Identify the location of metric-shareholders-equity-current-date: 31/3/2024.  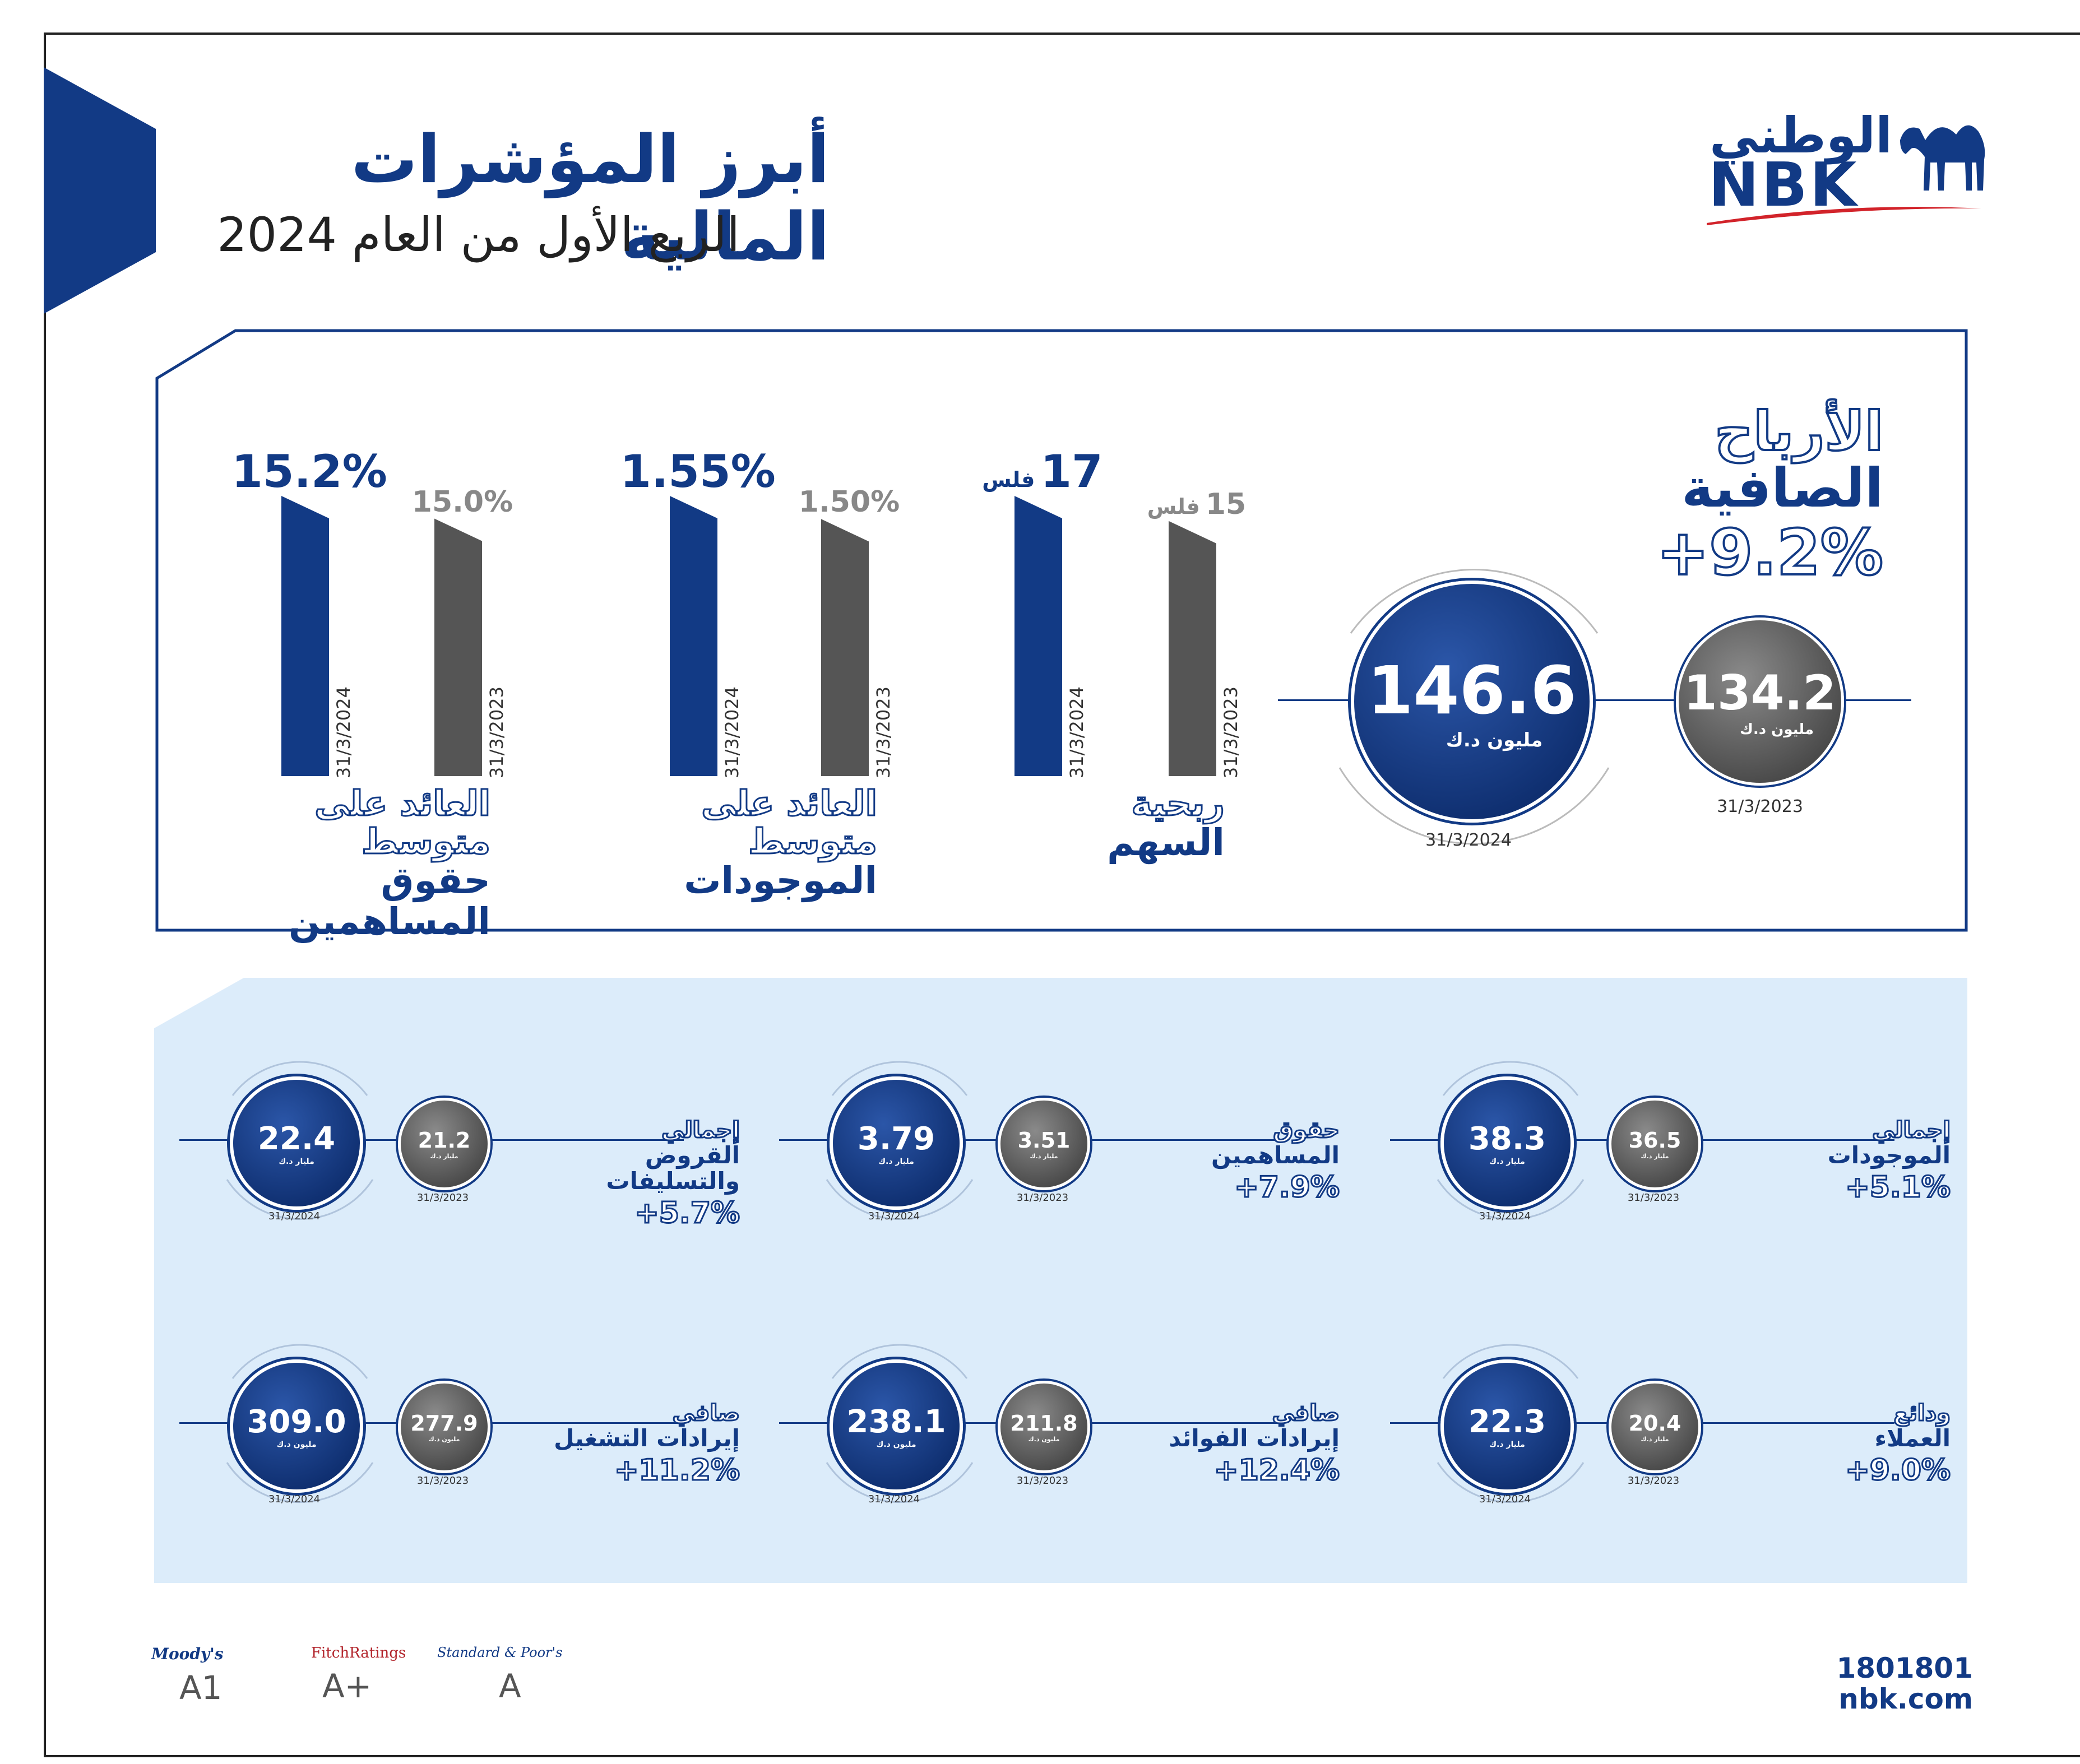
(894, 1216).